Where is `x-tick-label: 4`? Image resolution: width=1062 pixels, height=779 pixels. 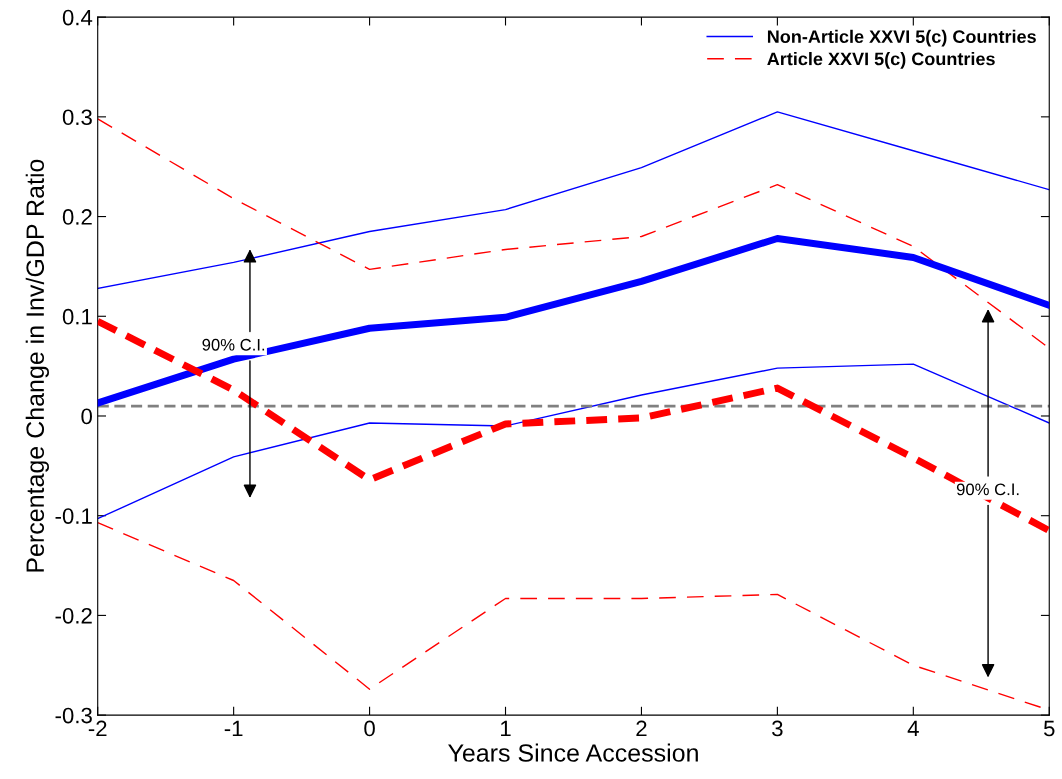 x-tick-label: 4 is located at coordinates (913, 728).